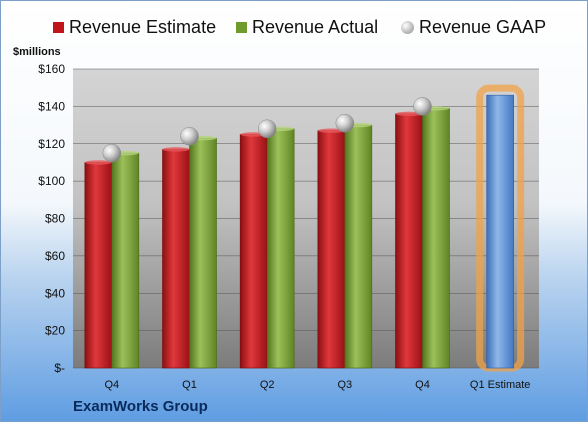  I want to click on bar-q1-estimate, so click(500, 231).